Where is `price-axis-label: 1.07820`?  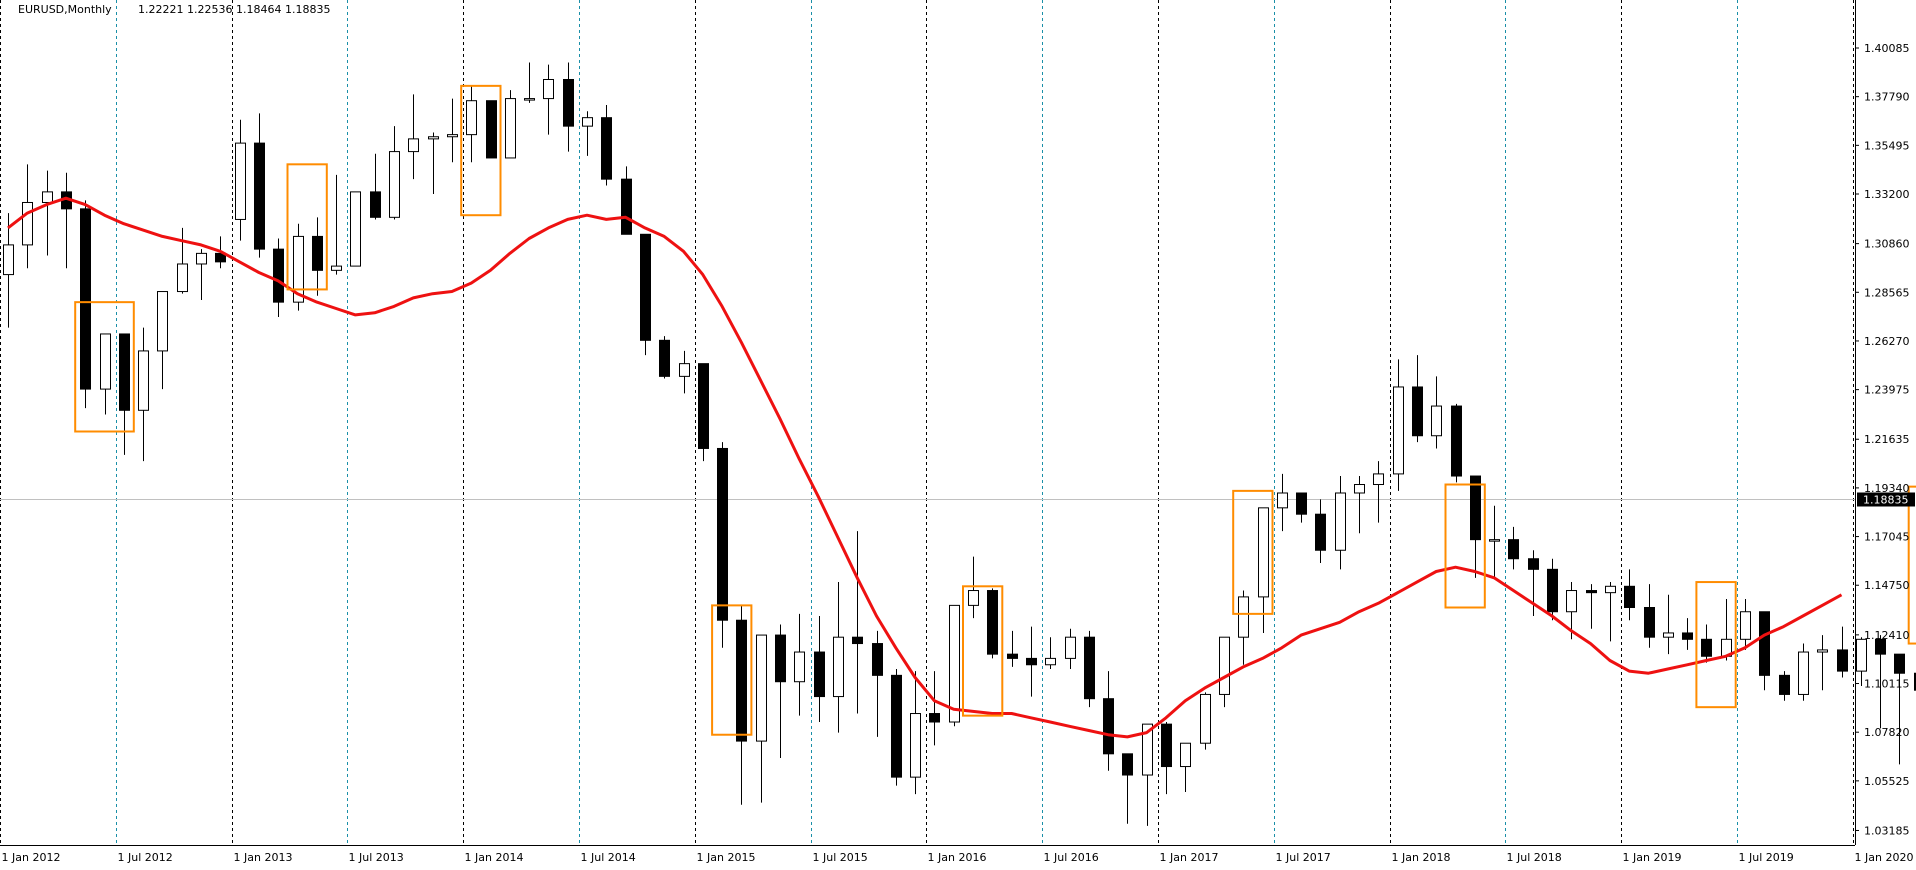
price-axis-label: 1.07820 is located at coordinates (1887, 732).